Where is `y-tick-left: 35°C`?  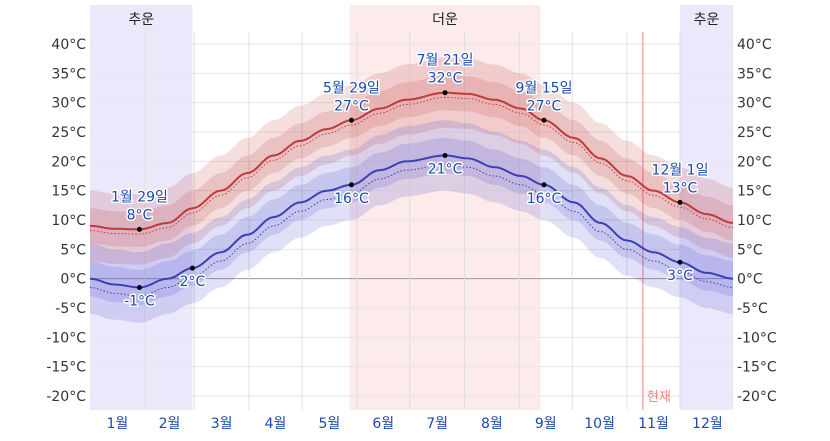 y-tick-left: 35°C is located at coordinates (68, 74).